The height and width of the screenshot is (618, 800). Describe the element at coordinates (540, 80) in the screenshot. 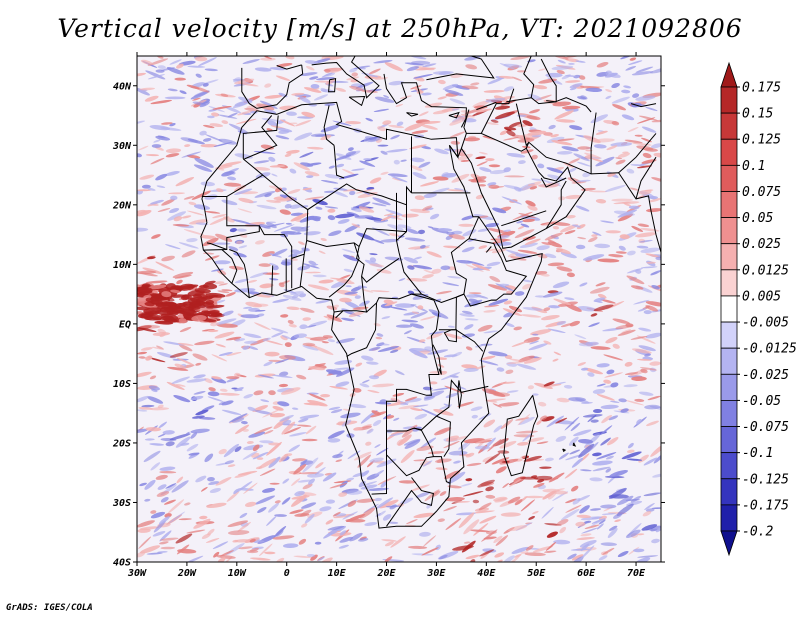

I see `caspian-coastline` at that location.